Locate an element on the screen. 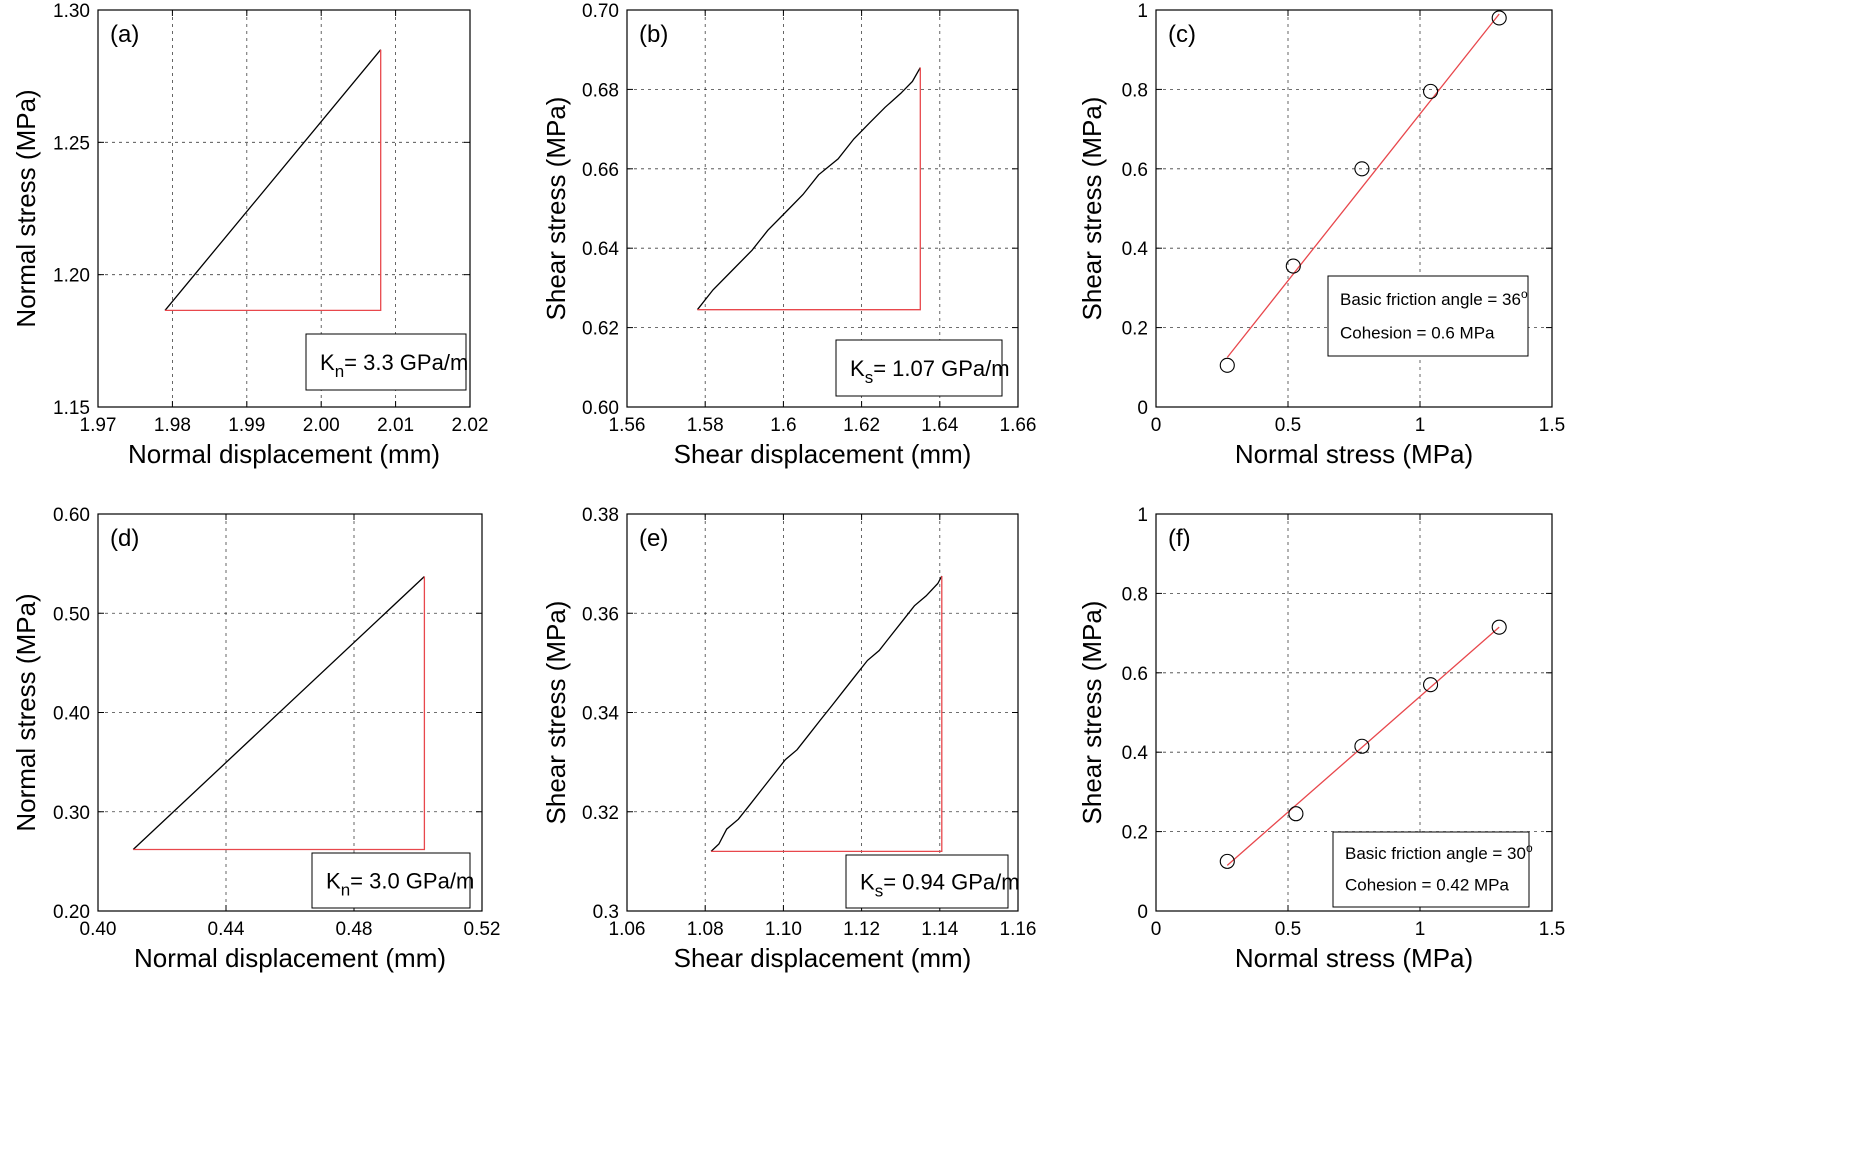  friction-angle-text: Basic friction angle = 30o is located at coordinates (1439, 852).